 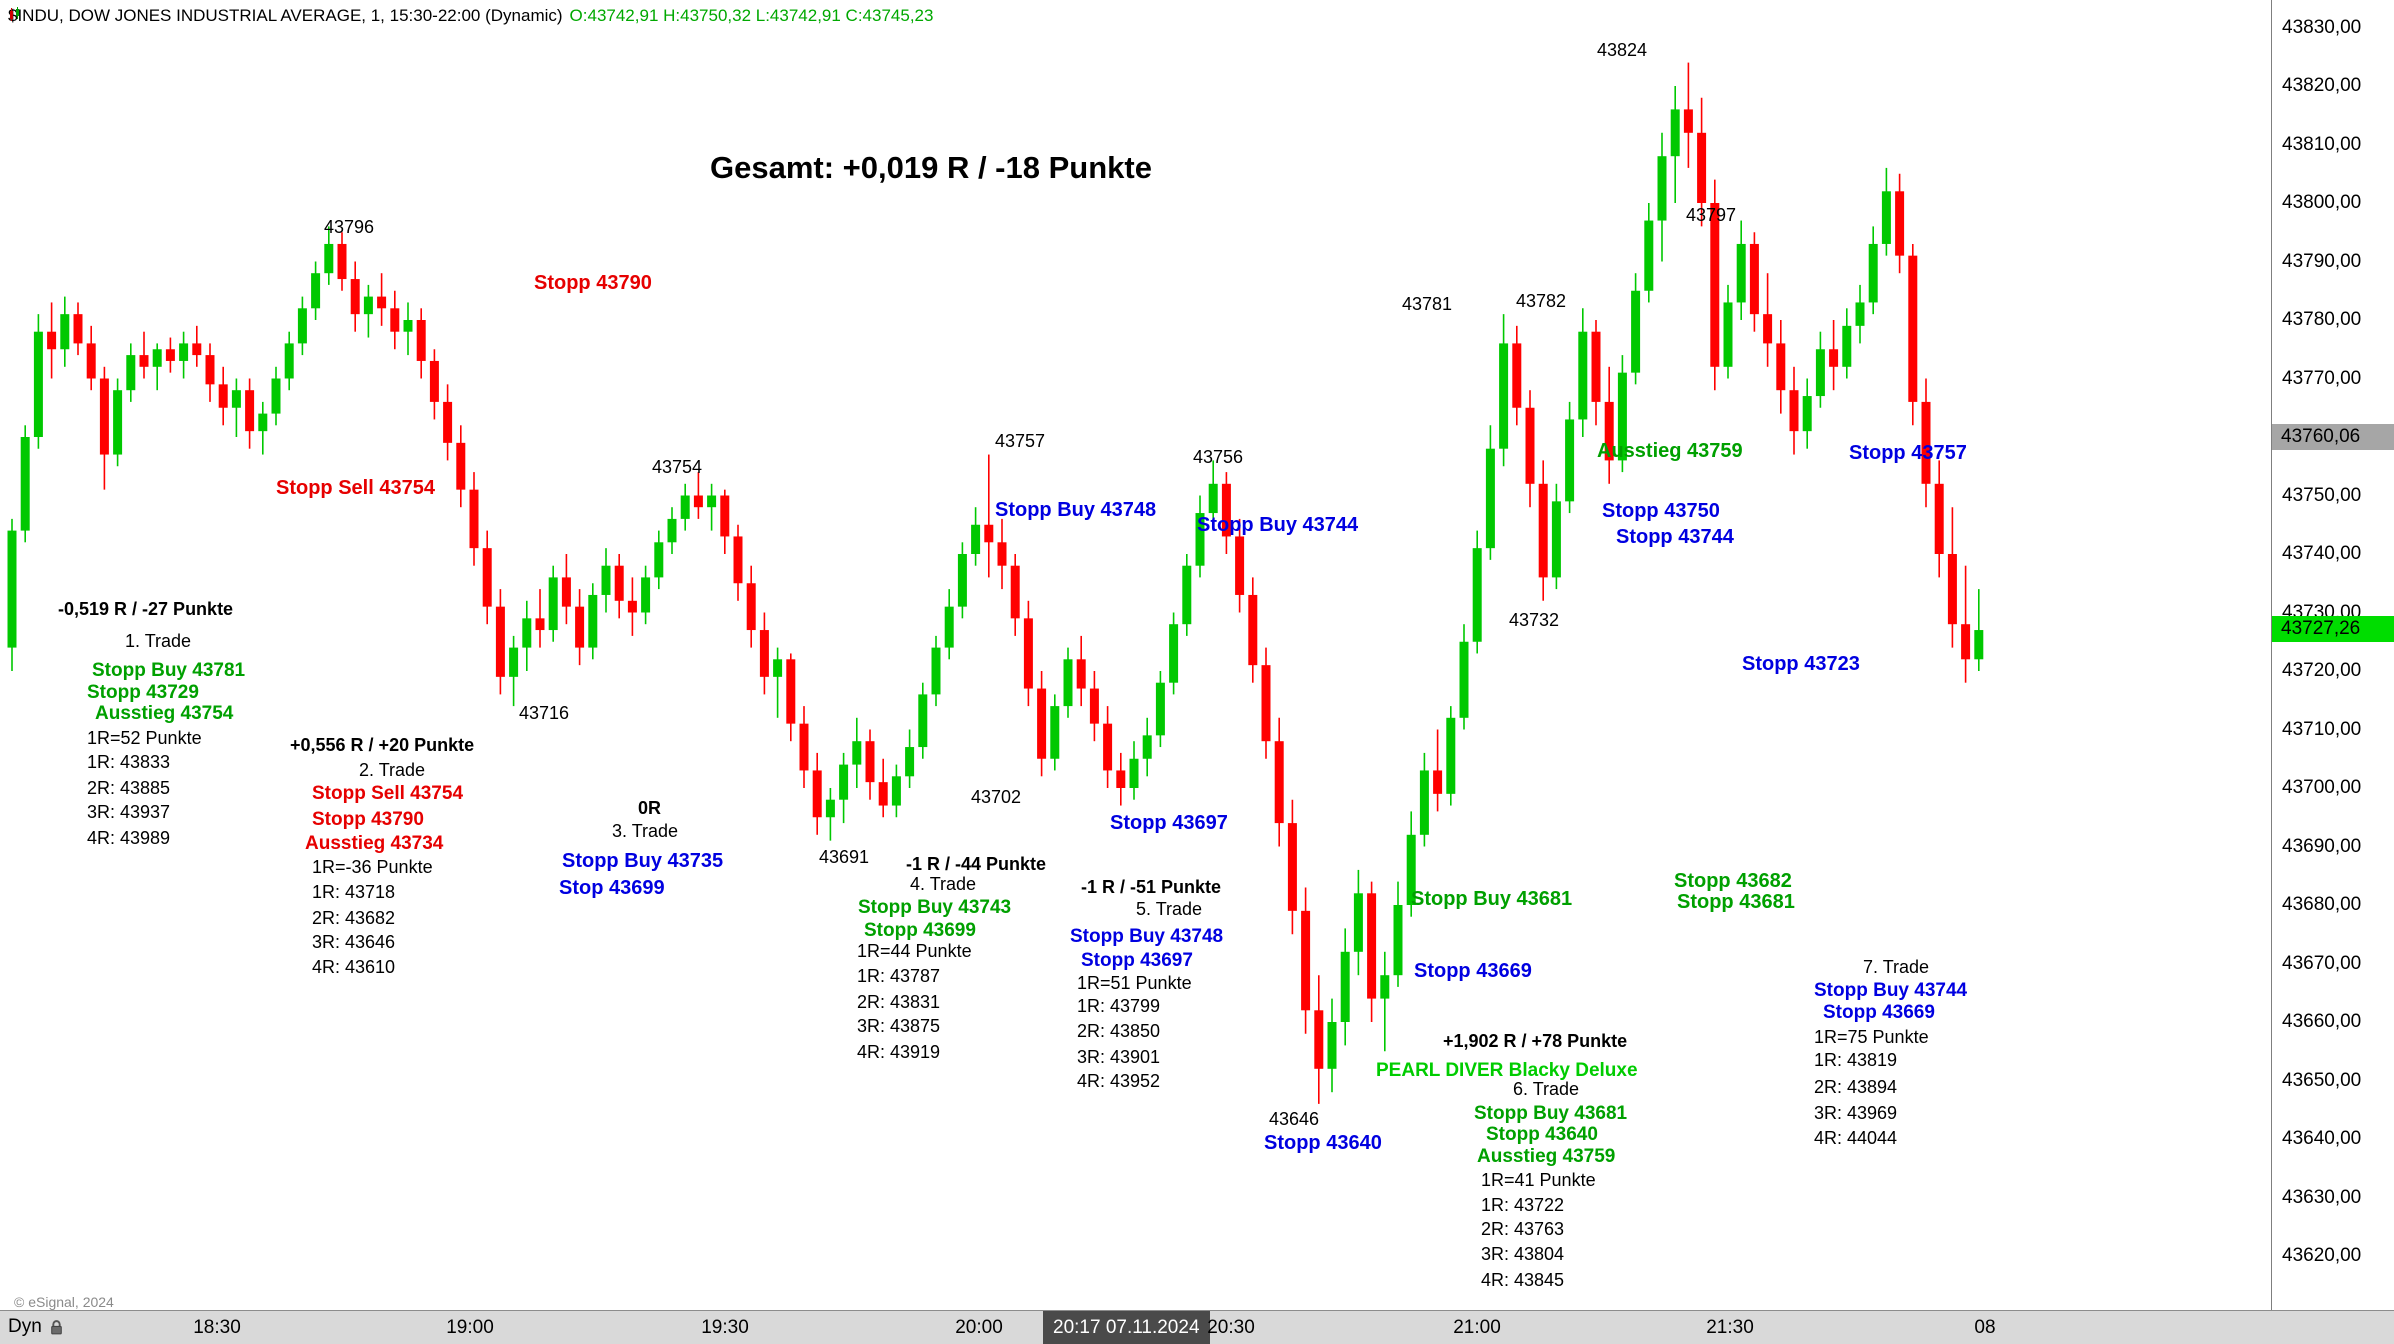 I want to click on price-axis-label: 43640,00, so click(x=2322, y=1138).